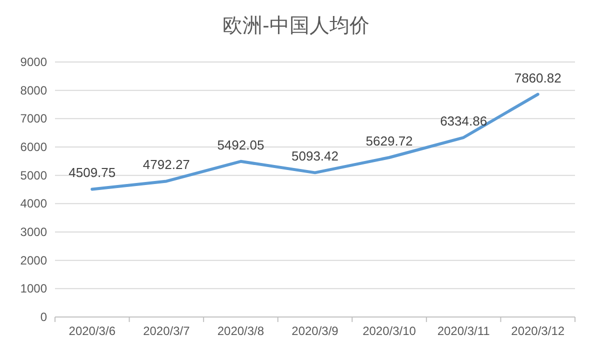 This screenshot has width=592, height=357. What do you see at coordinates (92, 331) in the screenshot?
I see `x-tick-label: 2020/3/6` at bounding box center [92, 331].